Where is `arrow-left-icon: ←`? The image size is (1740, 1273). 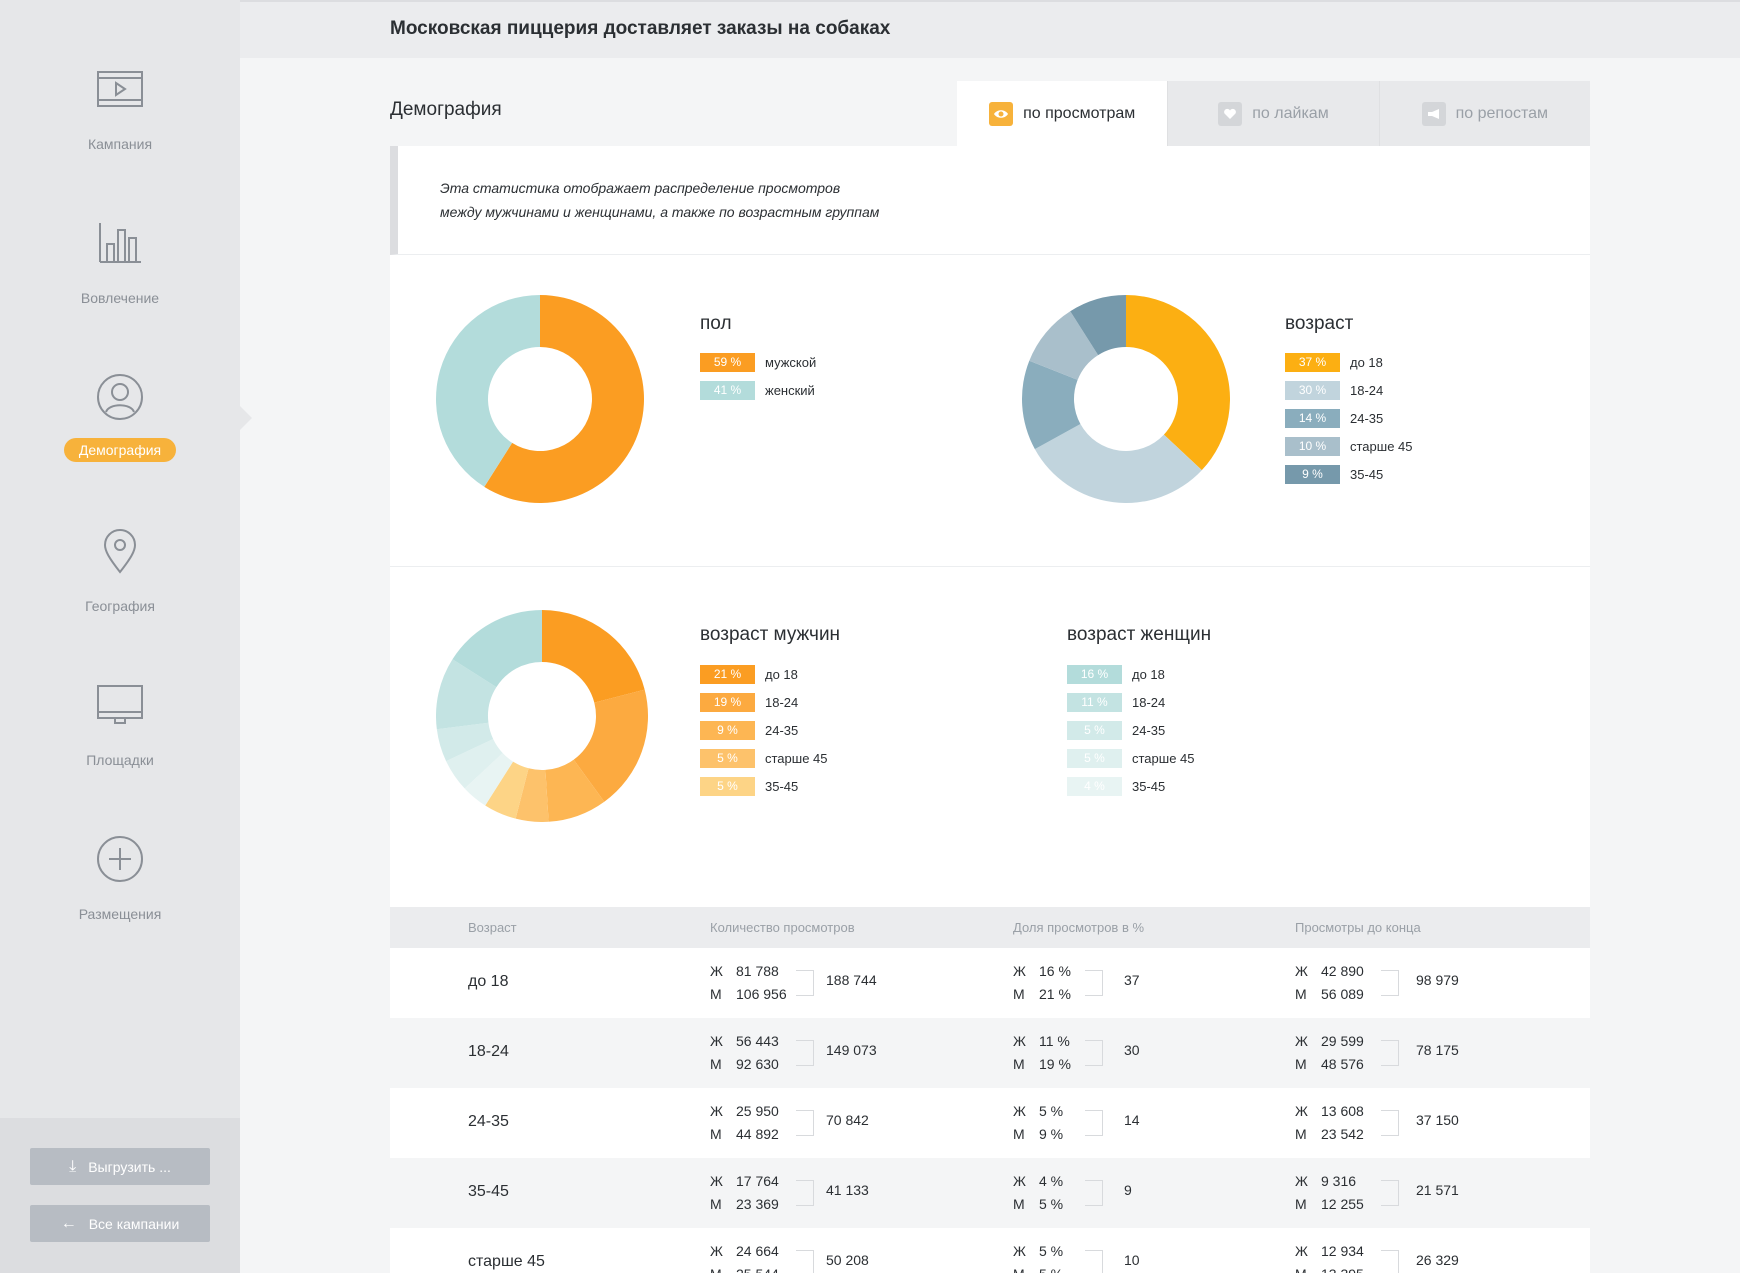 arrow-left-icon: ← is located at coordinates (68, 1223).